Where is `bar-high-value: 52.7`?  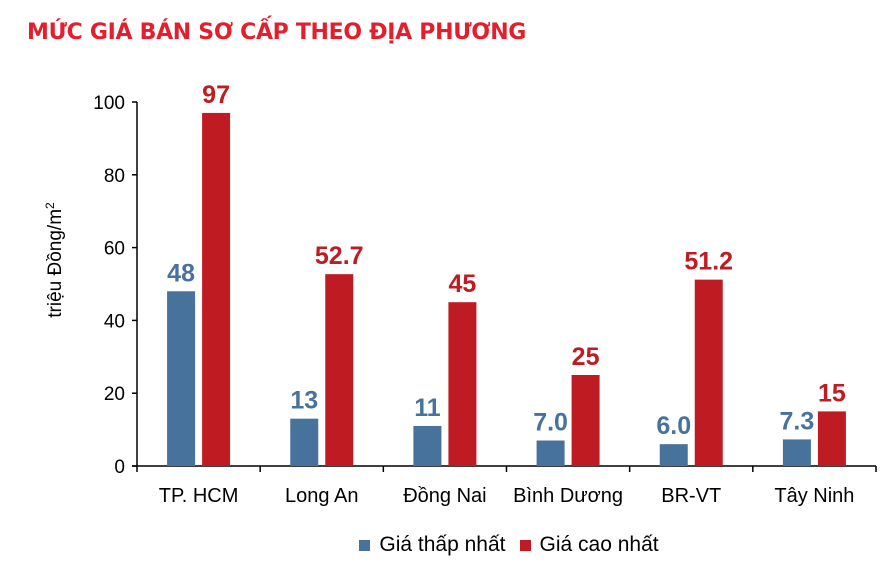 bar-high-value: 52.7 is located at coordinates (339, 256).